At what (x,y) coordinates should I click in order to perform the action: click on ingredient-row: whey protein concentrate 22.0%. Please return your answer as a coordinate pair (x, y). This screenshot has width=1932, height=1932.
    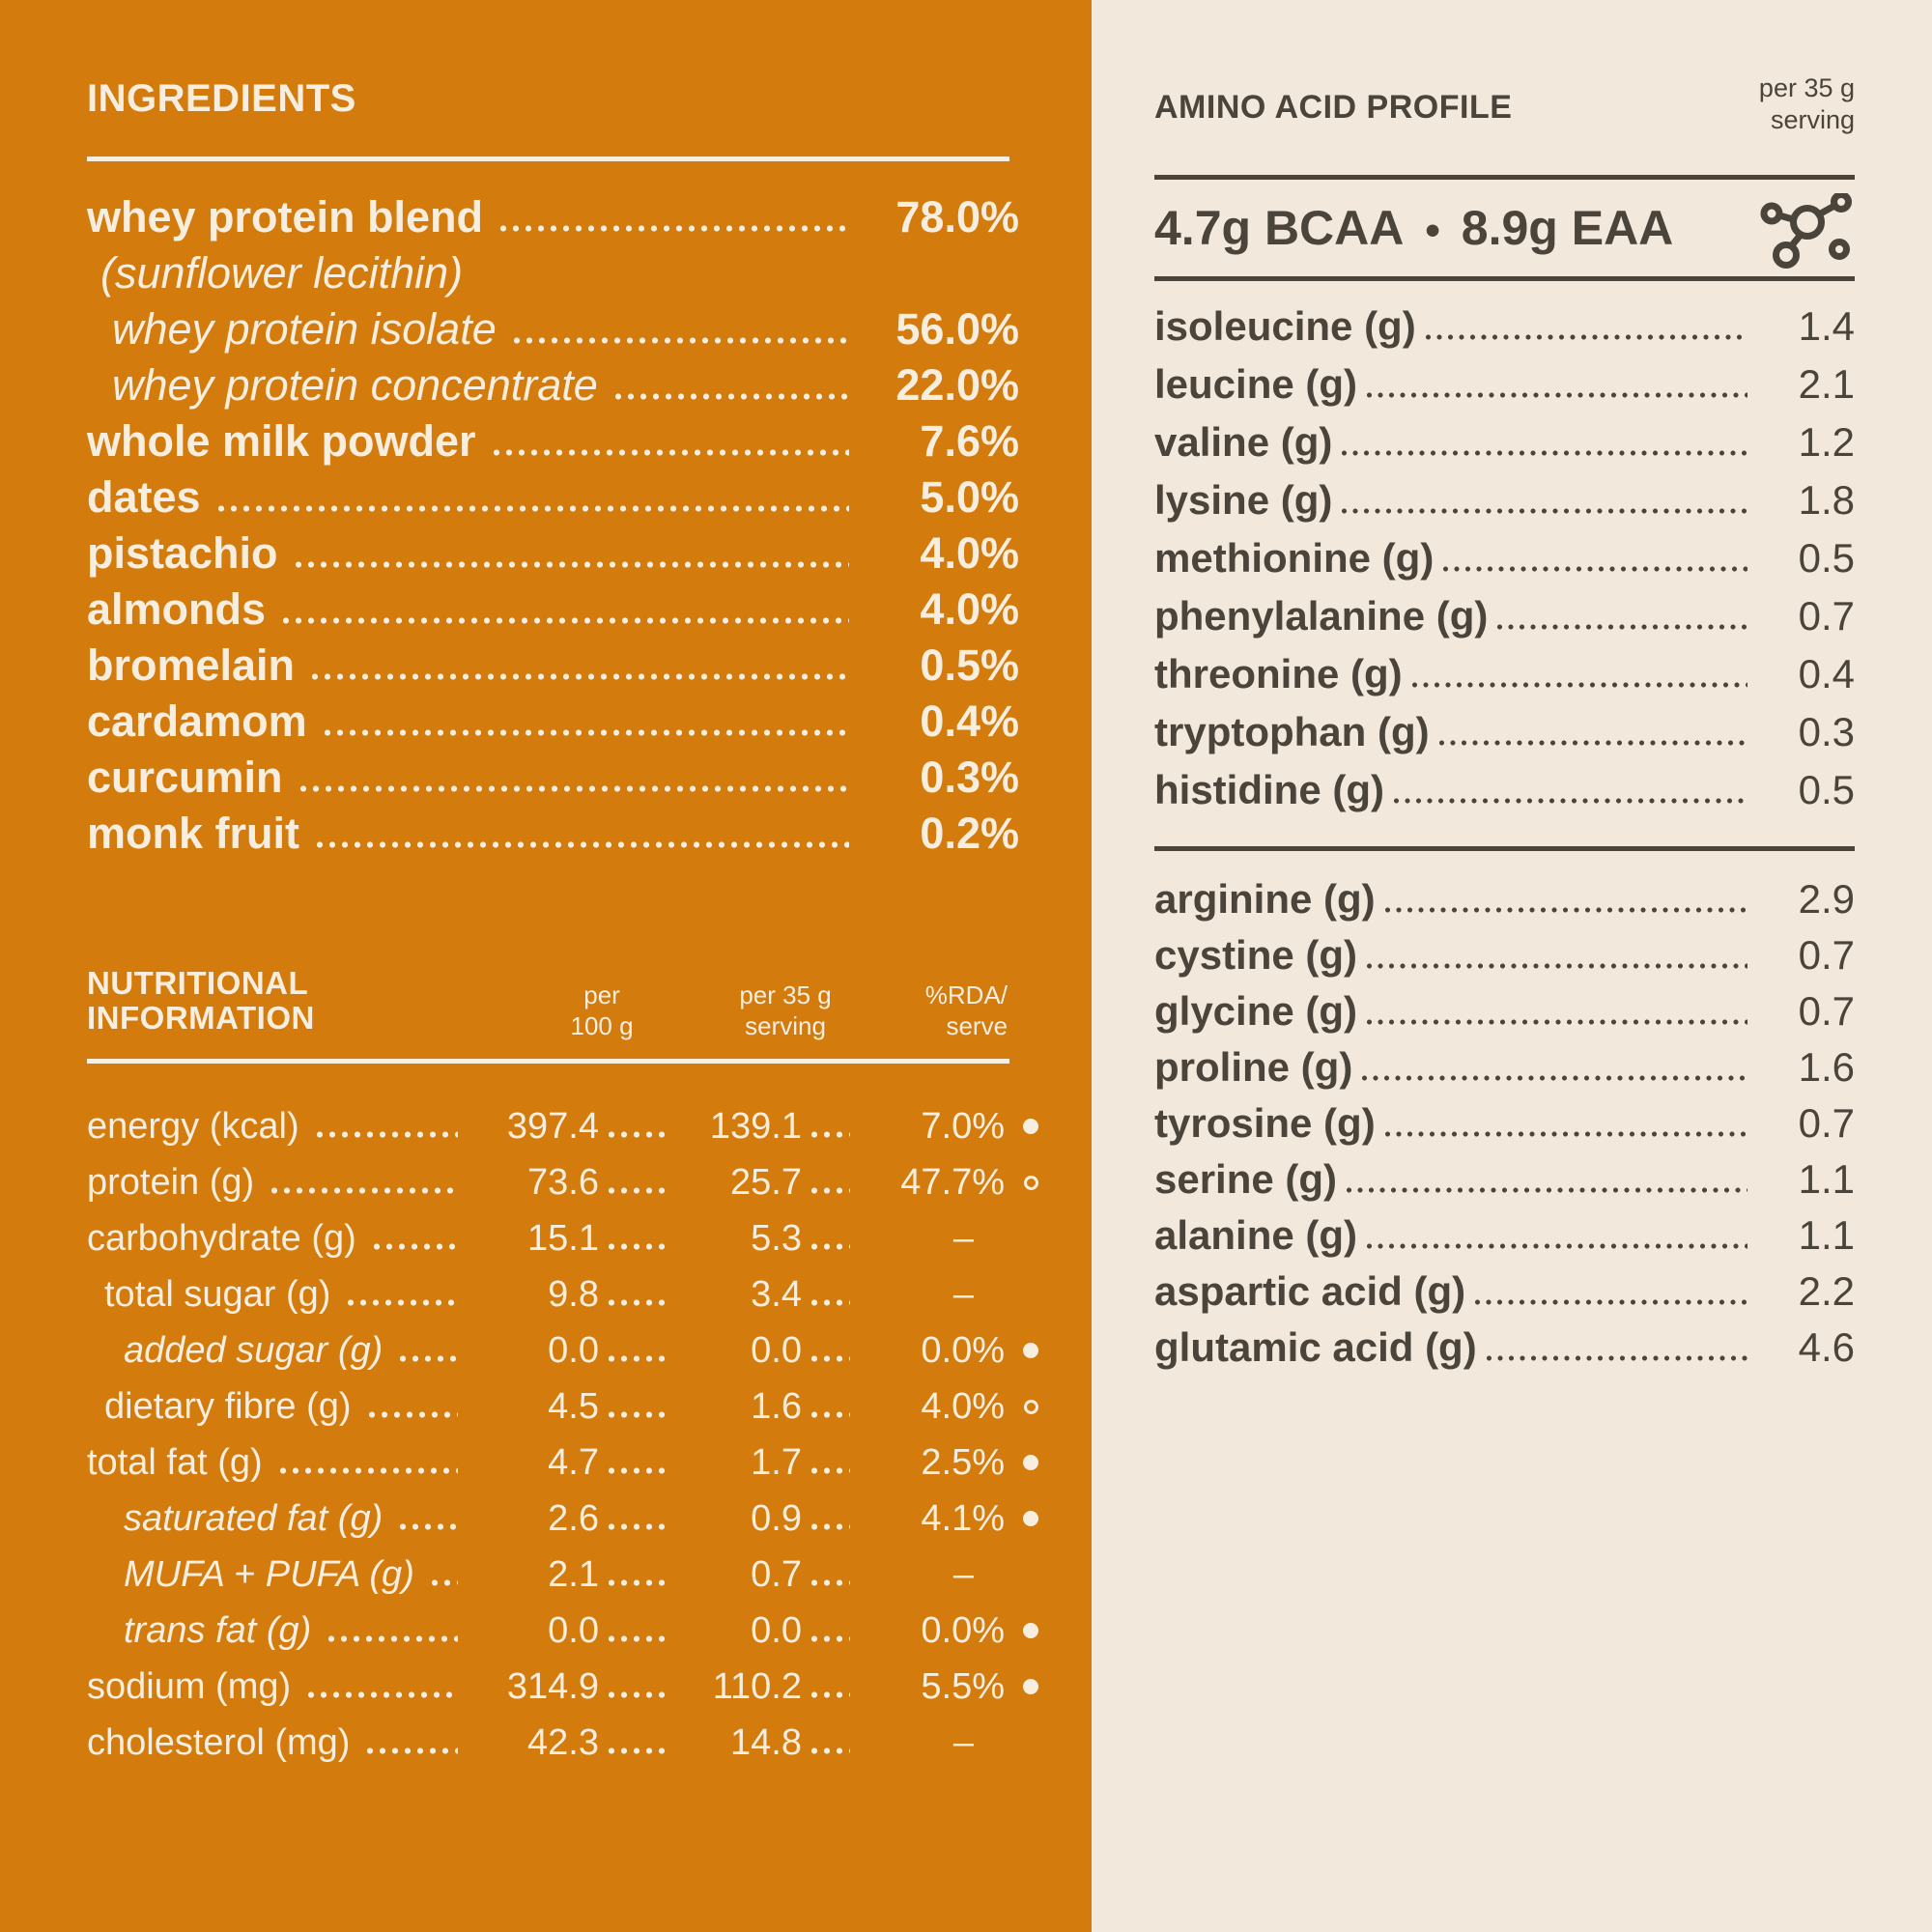
    Looking at the image, I should click on (553, 385).